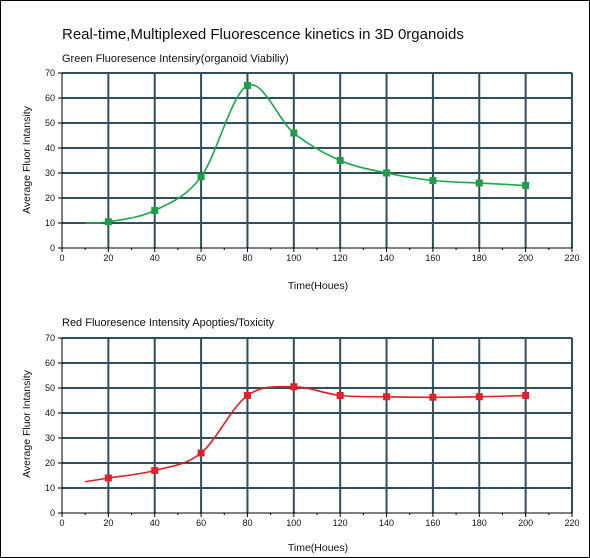  Describe the element at coordinates (50, 123) in the screenshot. I see `green-y-tick-label: 50` at that location.